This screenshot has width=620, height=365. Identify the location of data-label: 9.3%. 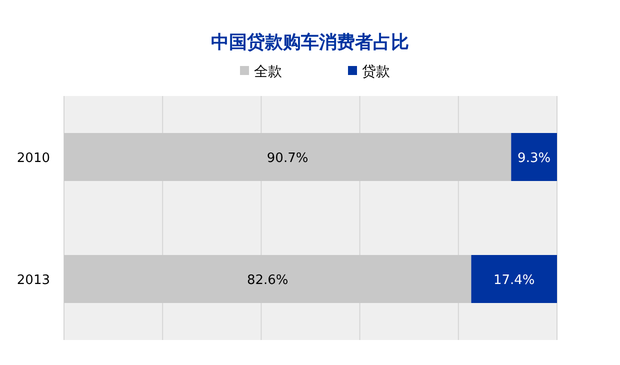
(534, 158).